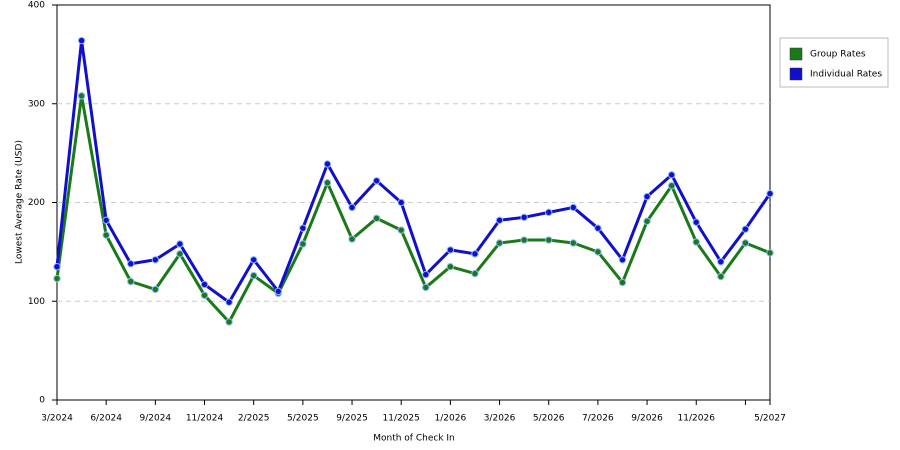  What do you see at coordinates (770, 419) in the screenshot?
I see `x-tick-label: 5/2027` at bounding box center [770, 419].